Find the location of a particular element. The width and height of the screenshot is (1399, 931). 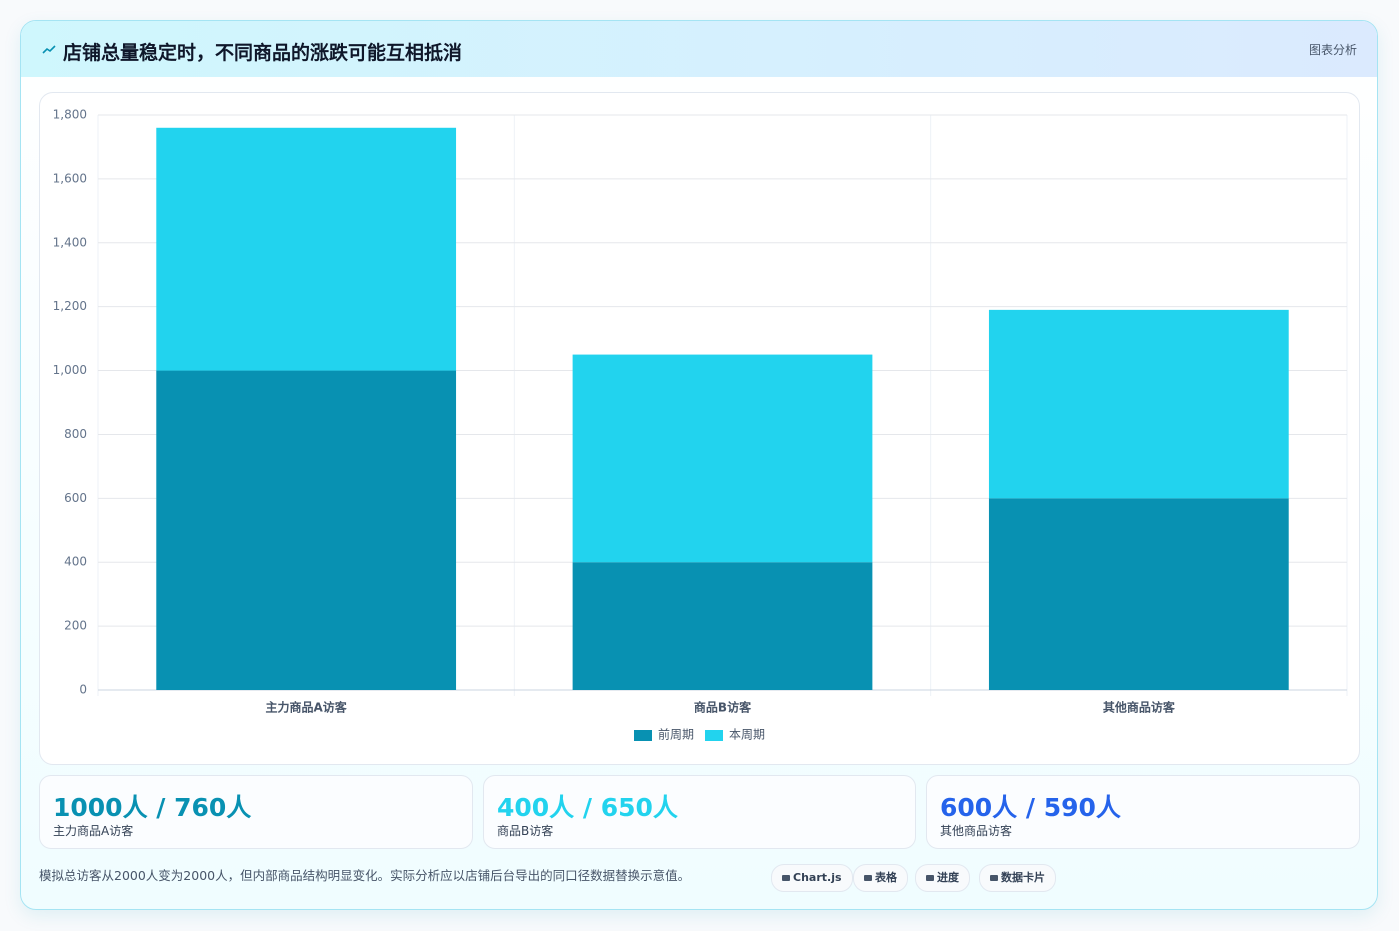

y-tick-label: 1,200 is located at coordinates (70, 306).